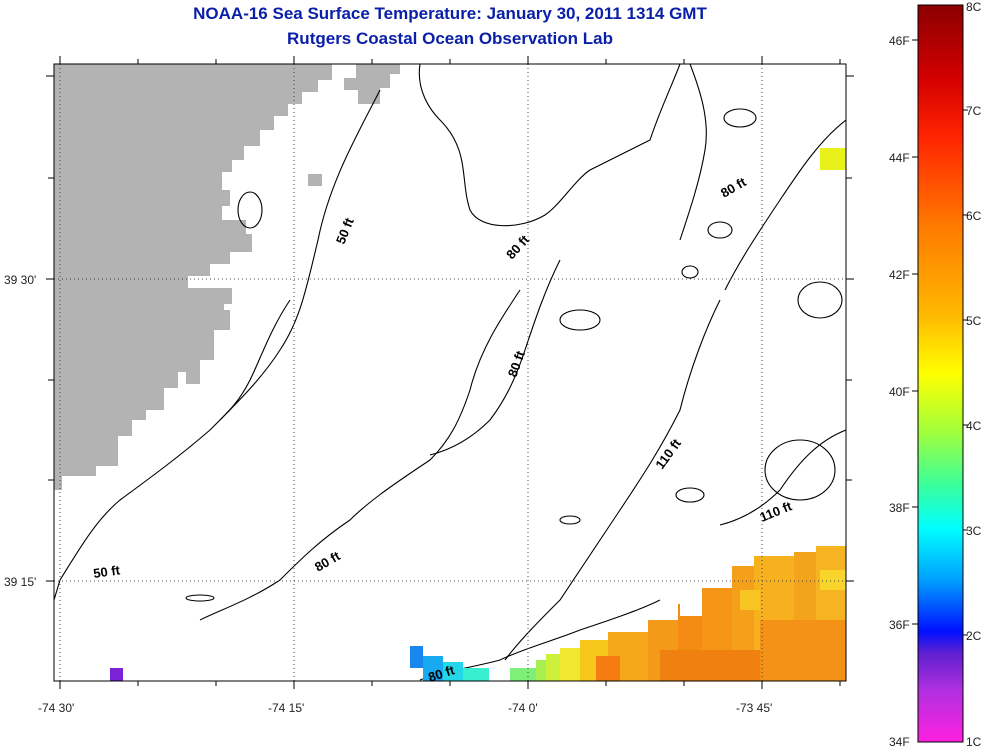 The width and height of the screenshot is (992, 754). I want to click on longitude-labels: -74 30' -74 15' -74 0' -73 45', so click(405, 708).